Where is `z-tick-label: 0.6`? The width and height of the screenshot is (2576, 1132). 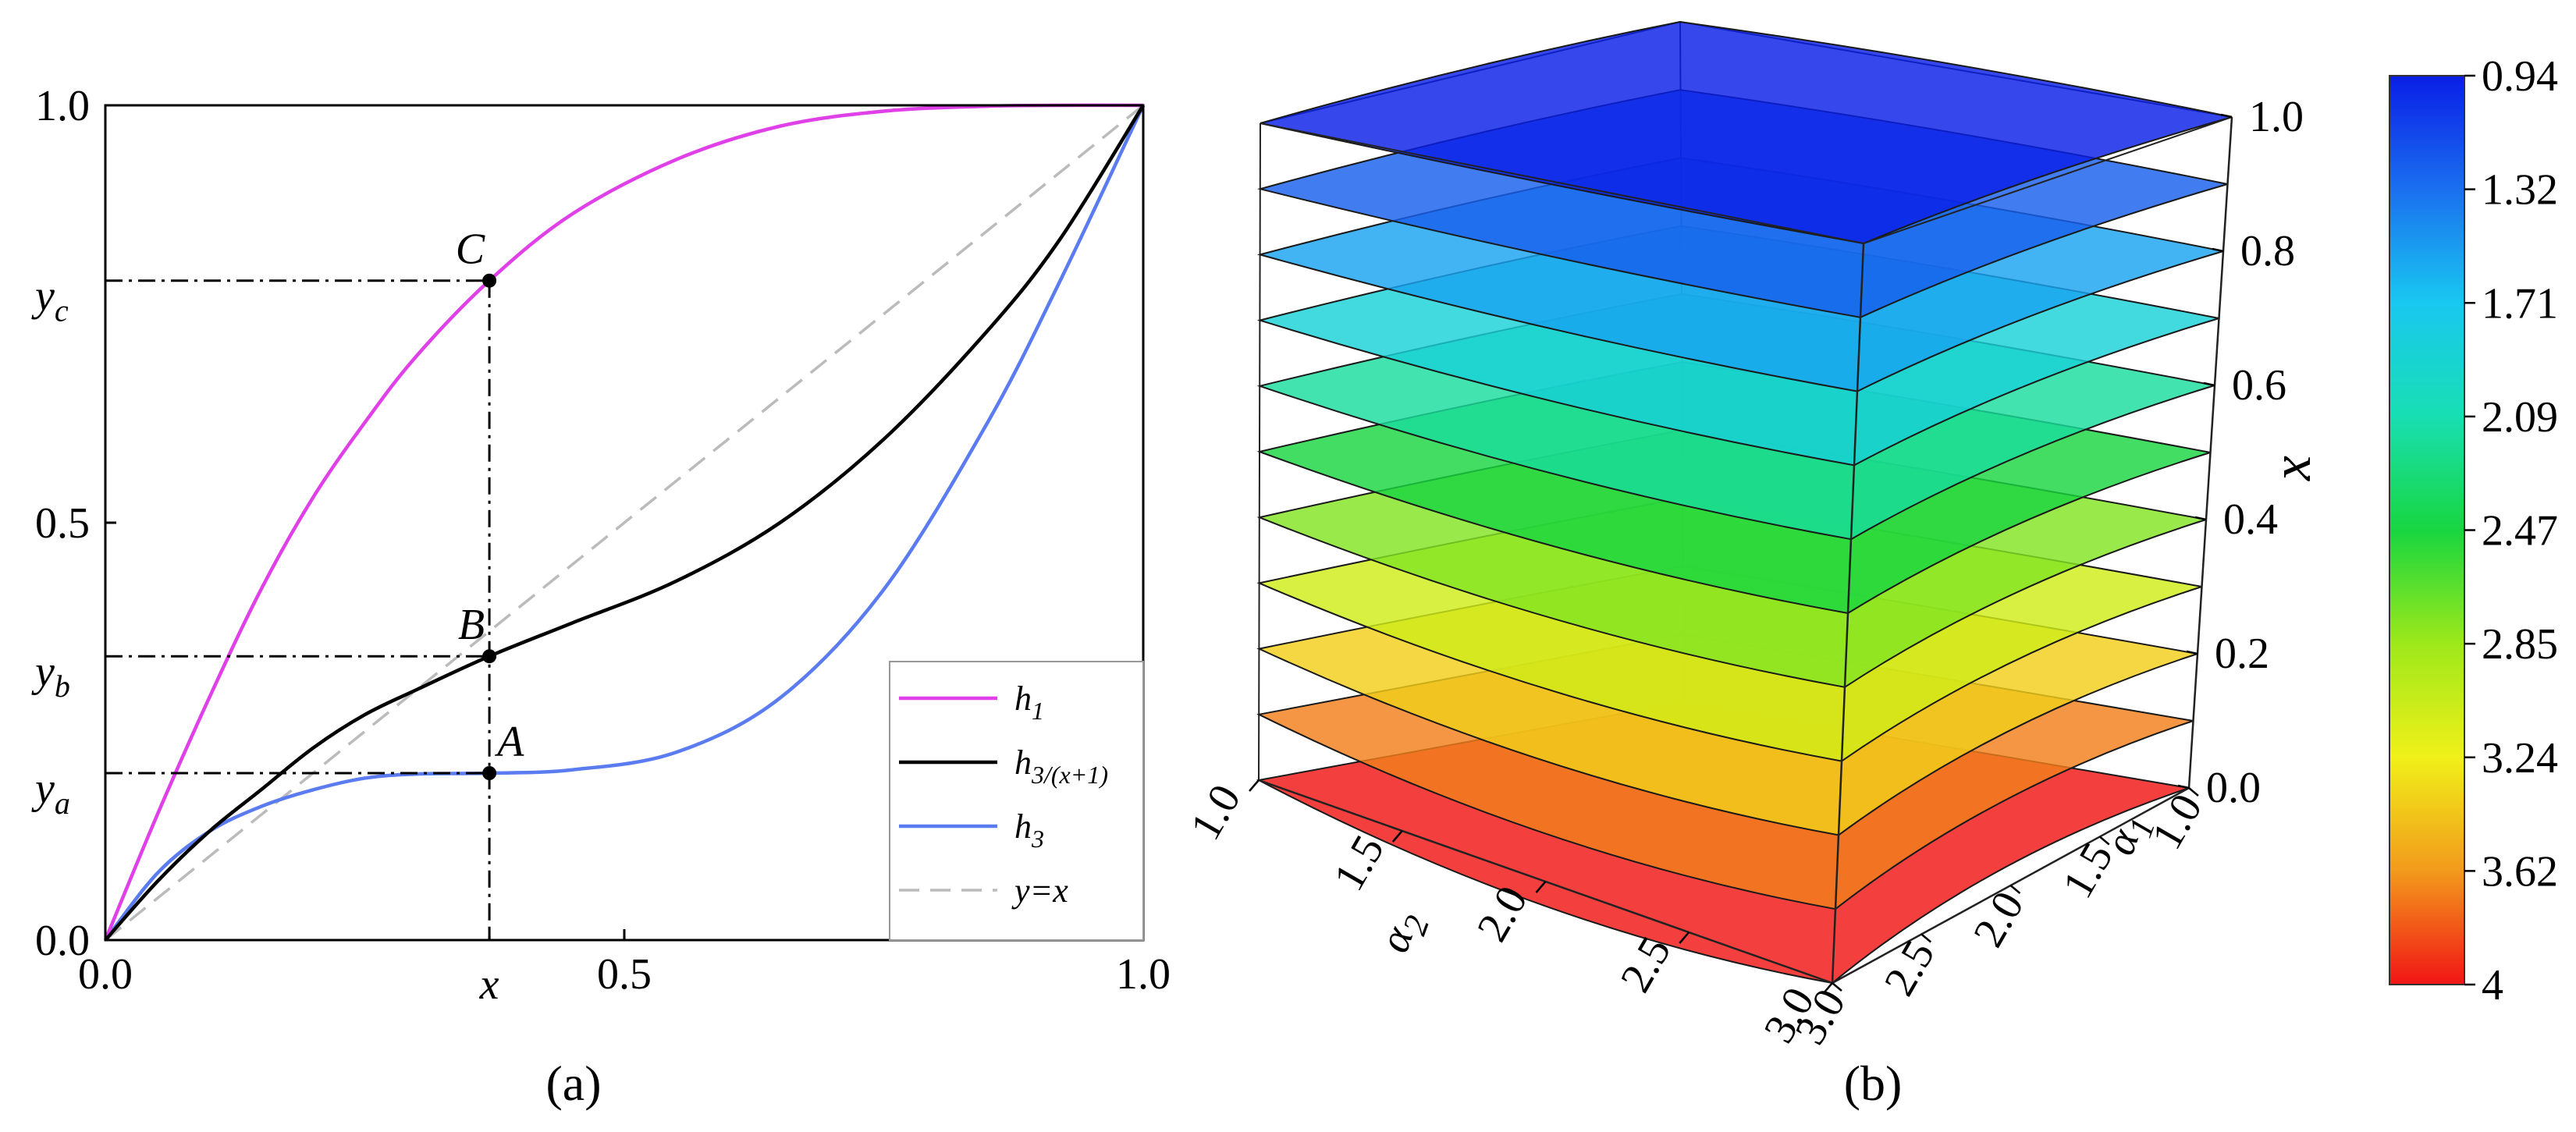
z-tick-label: 0.6 is located at coordinates (2259, 386).